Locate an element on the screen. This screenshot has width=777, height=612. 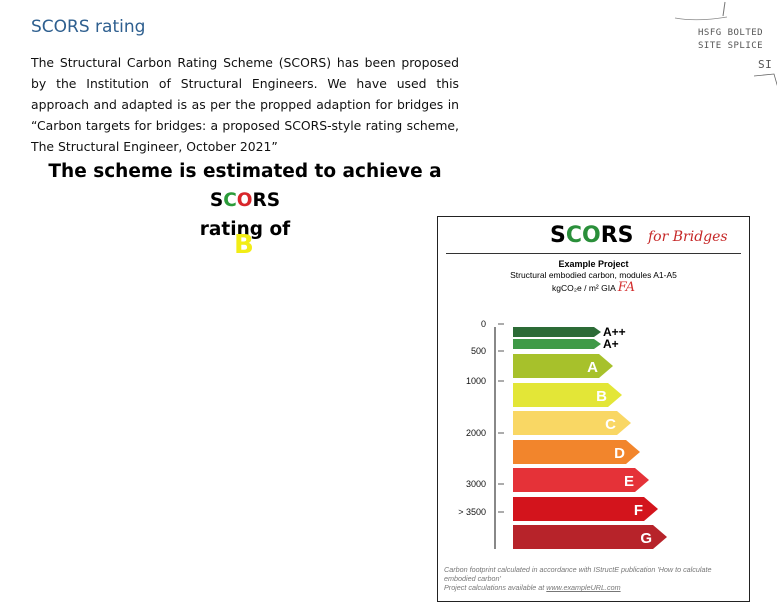
rating-bar-aplus is located at coordinates (557, 344).